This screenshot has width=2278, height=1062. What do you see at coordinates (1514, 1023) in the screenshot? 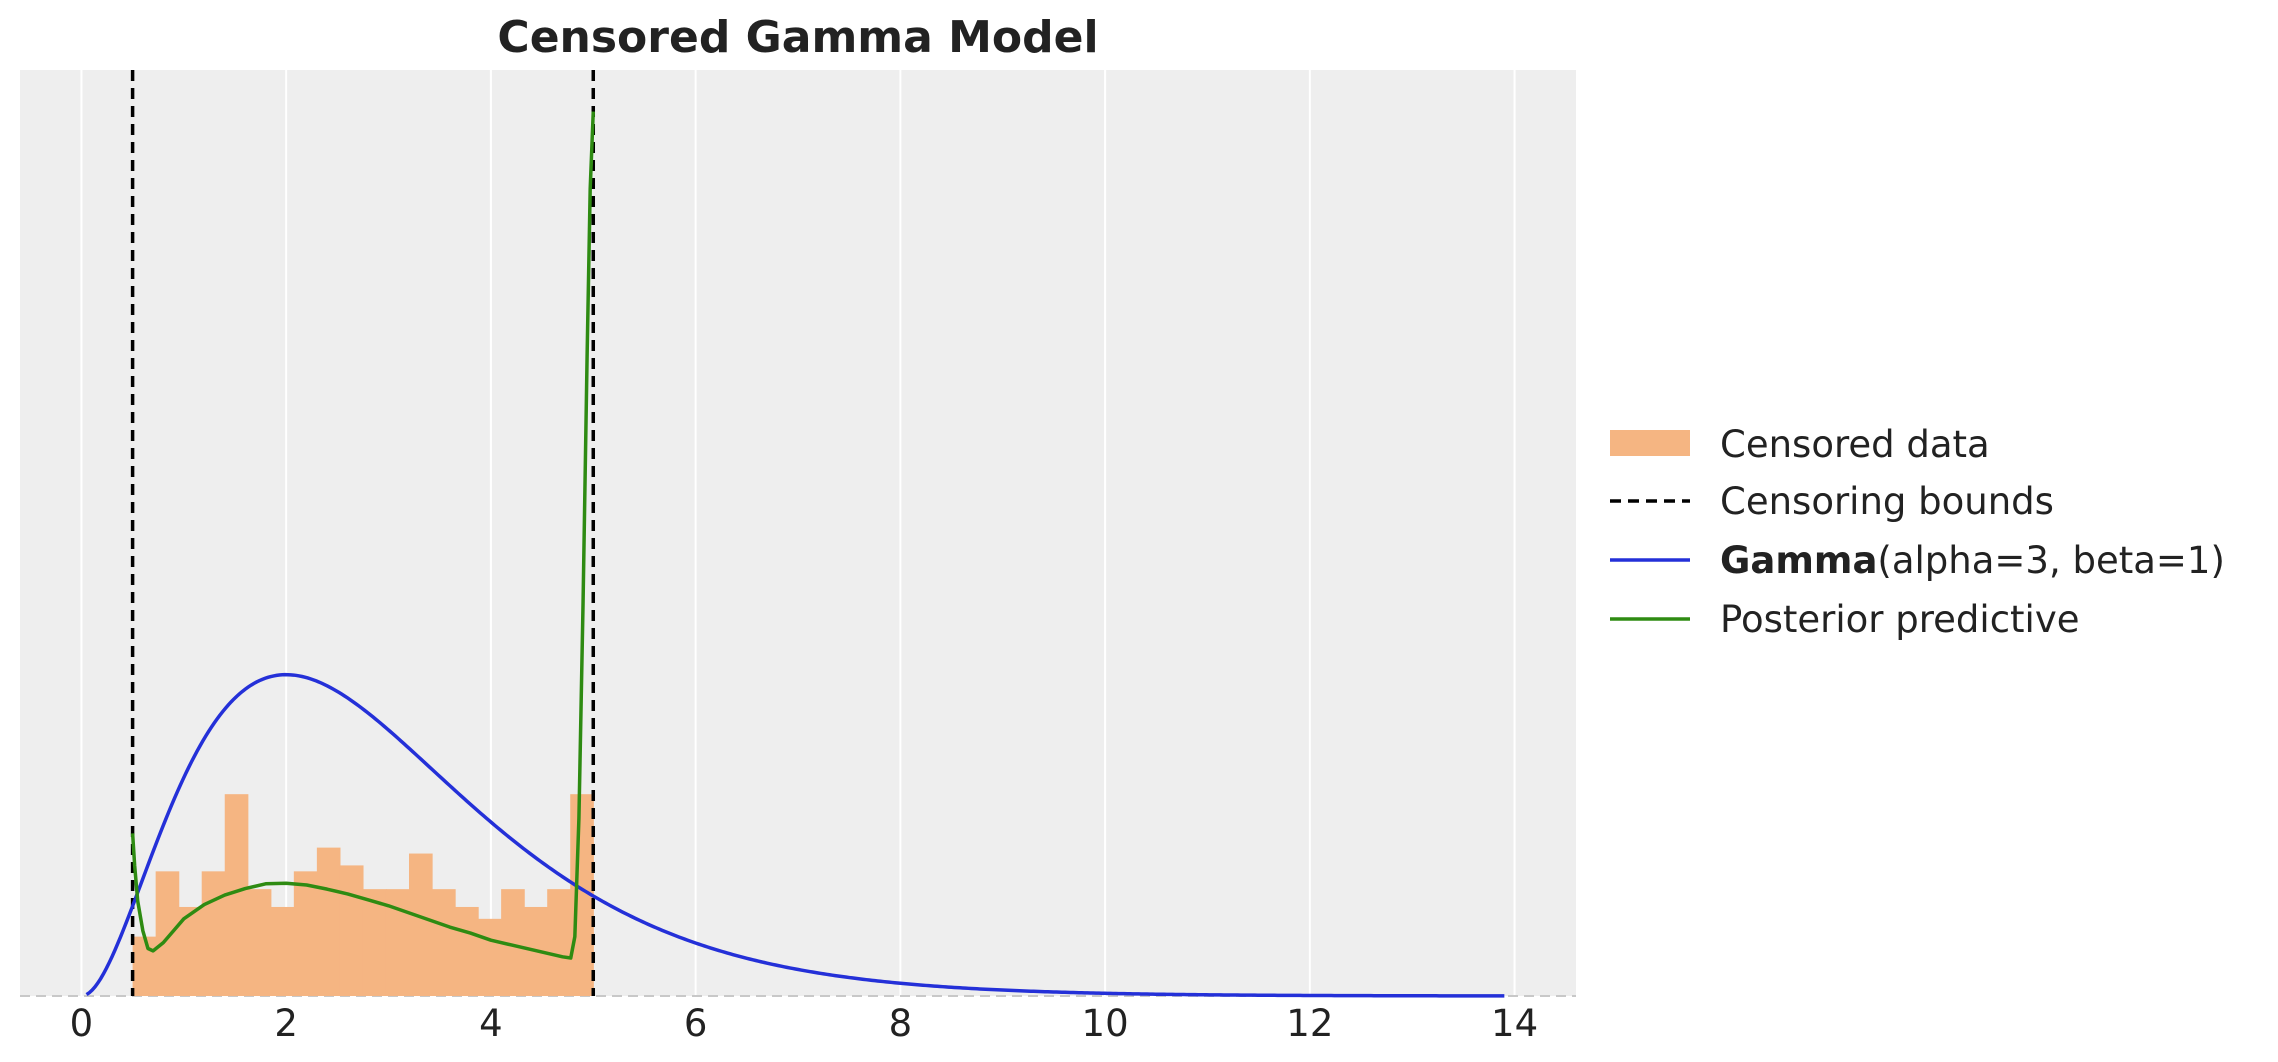
I see `x-tick-label-7: 14` at bounding box center [1514, 1023].